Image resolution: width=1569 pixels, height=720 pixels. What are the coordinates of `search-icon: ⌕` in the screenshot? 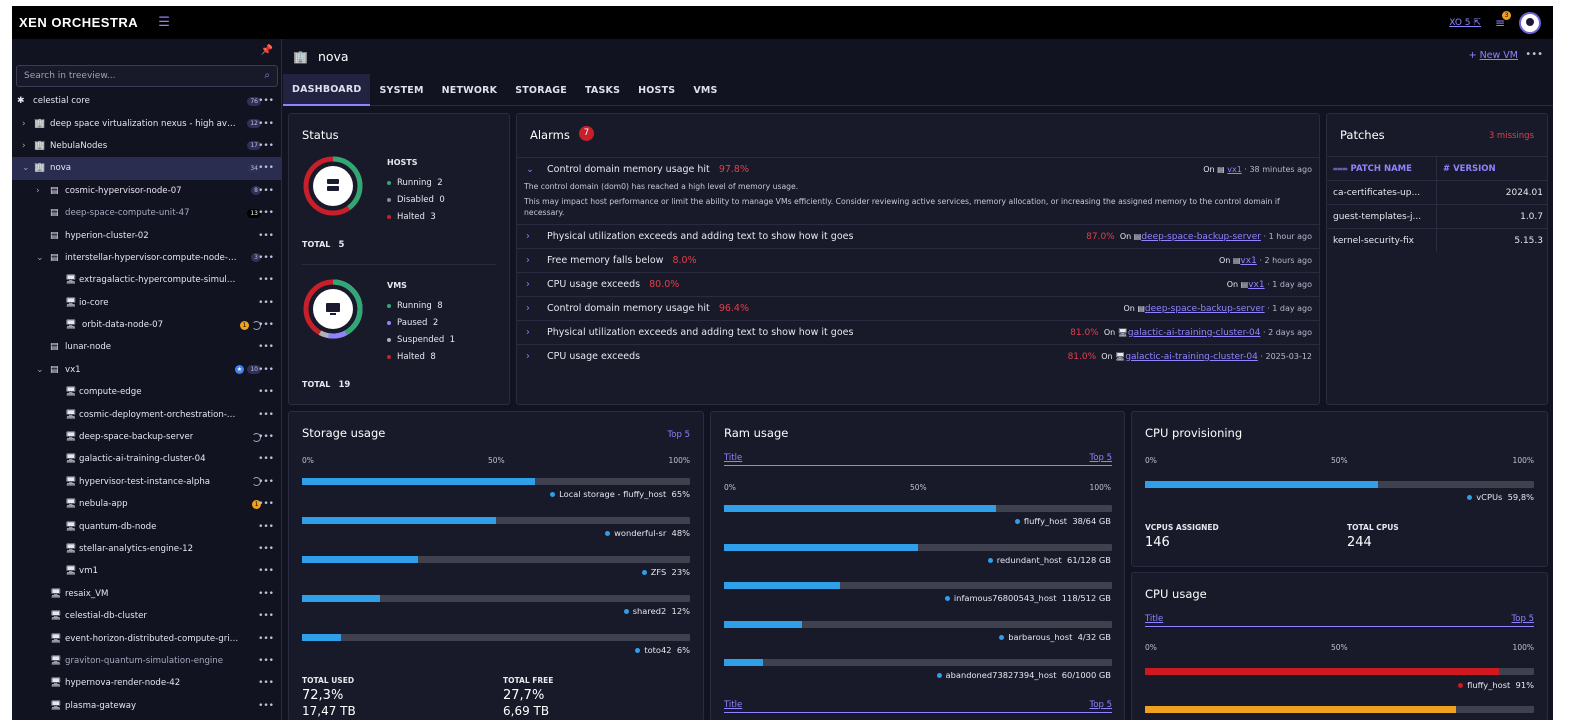 It's located at (267, 75).